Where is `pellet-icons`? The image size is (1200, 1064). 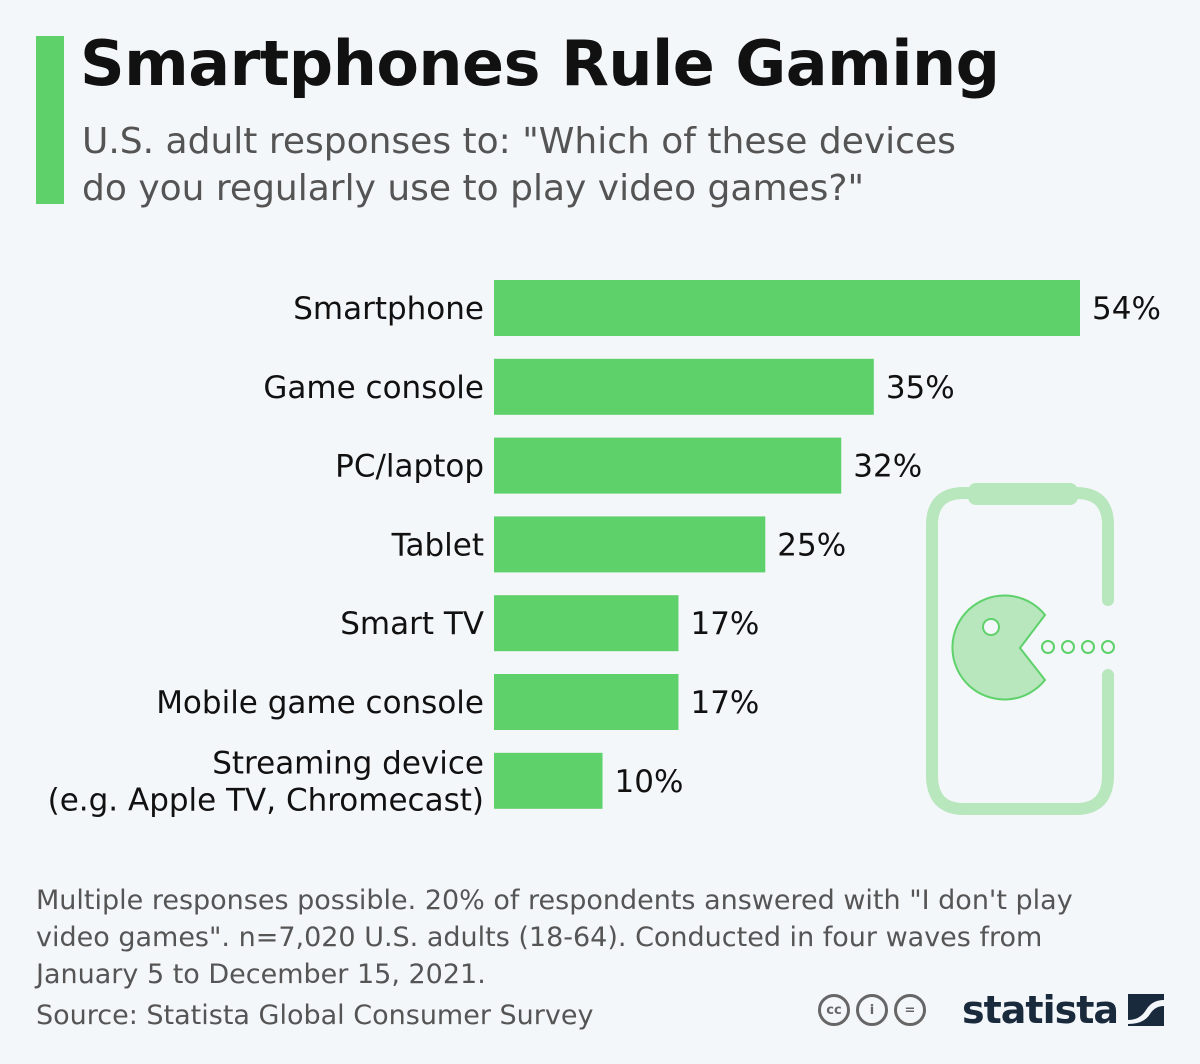 pellet-icons is located at coordinates (1078, 647).